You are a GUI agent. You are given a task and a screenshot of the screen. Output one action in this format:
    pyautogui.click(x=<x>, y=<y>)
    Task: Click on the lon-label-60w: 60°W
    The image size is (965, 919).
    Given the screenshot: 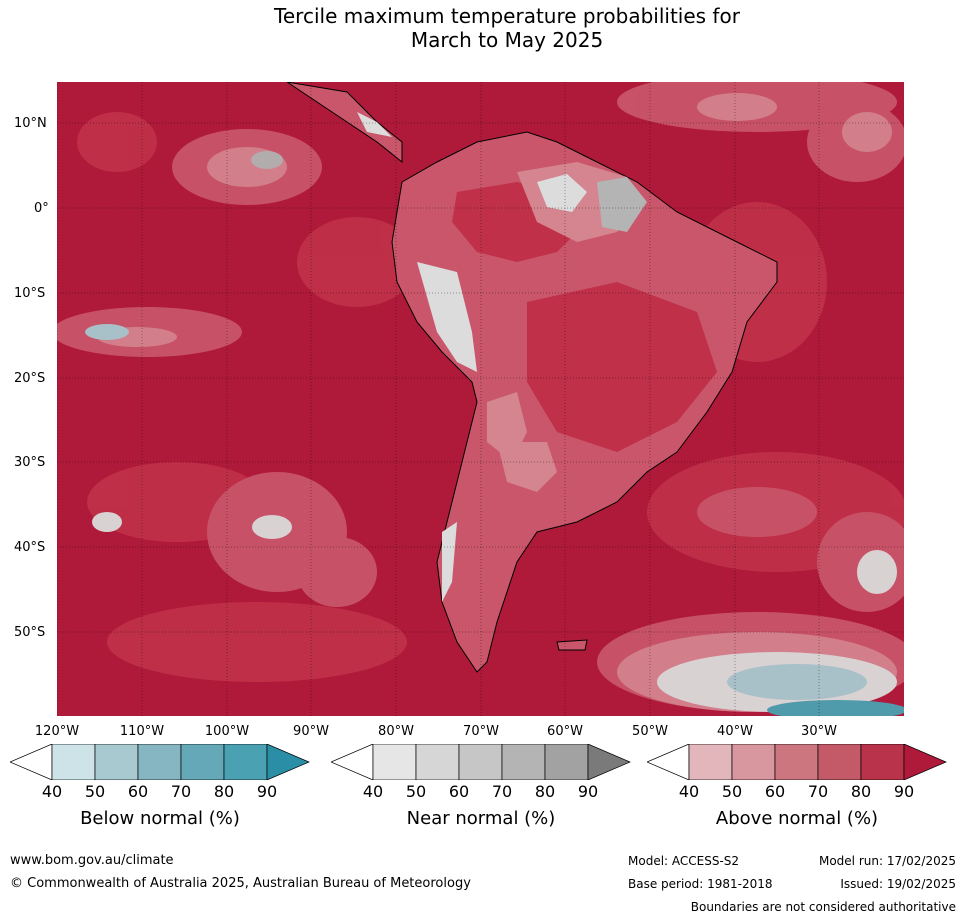 What is the action you would take?
    pyautogui.click(x=565, y=731)
    